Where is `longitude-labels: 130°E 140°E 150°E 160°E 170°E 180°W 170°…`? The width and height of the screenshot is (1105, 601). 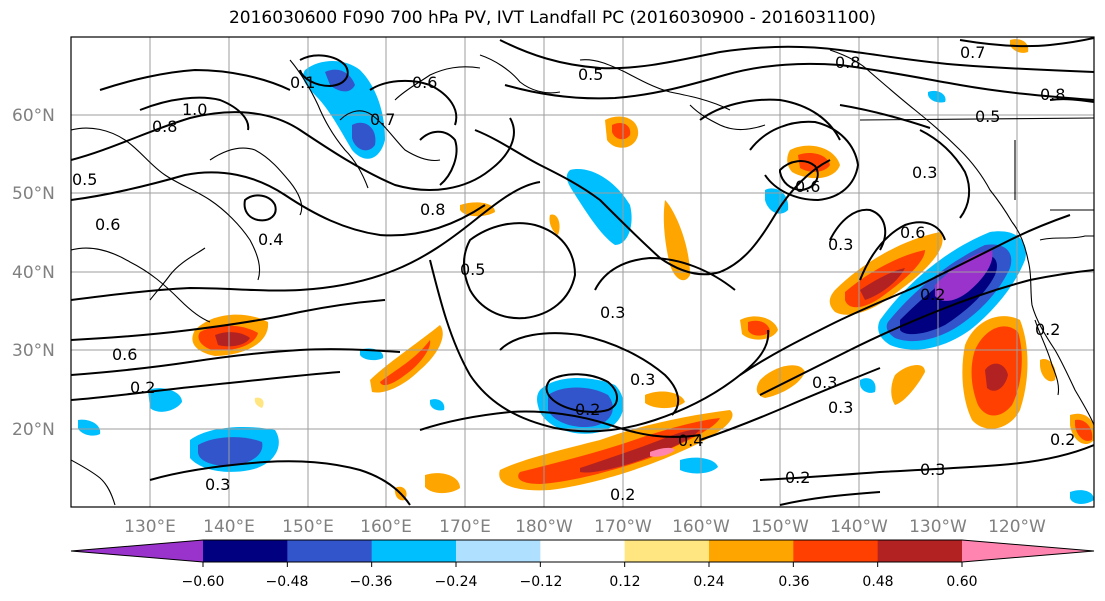
longitude-labels: 130°E 140°E 150°E 160°E 170°E 180°W 170°… is located at coordinates (585, 527).